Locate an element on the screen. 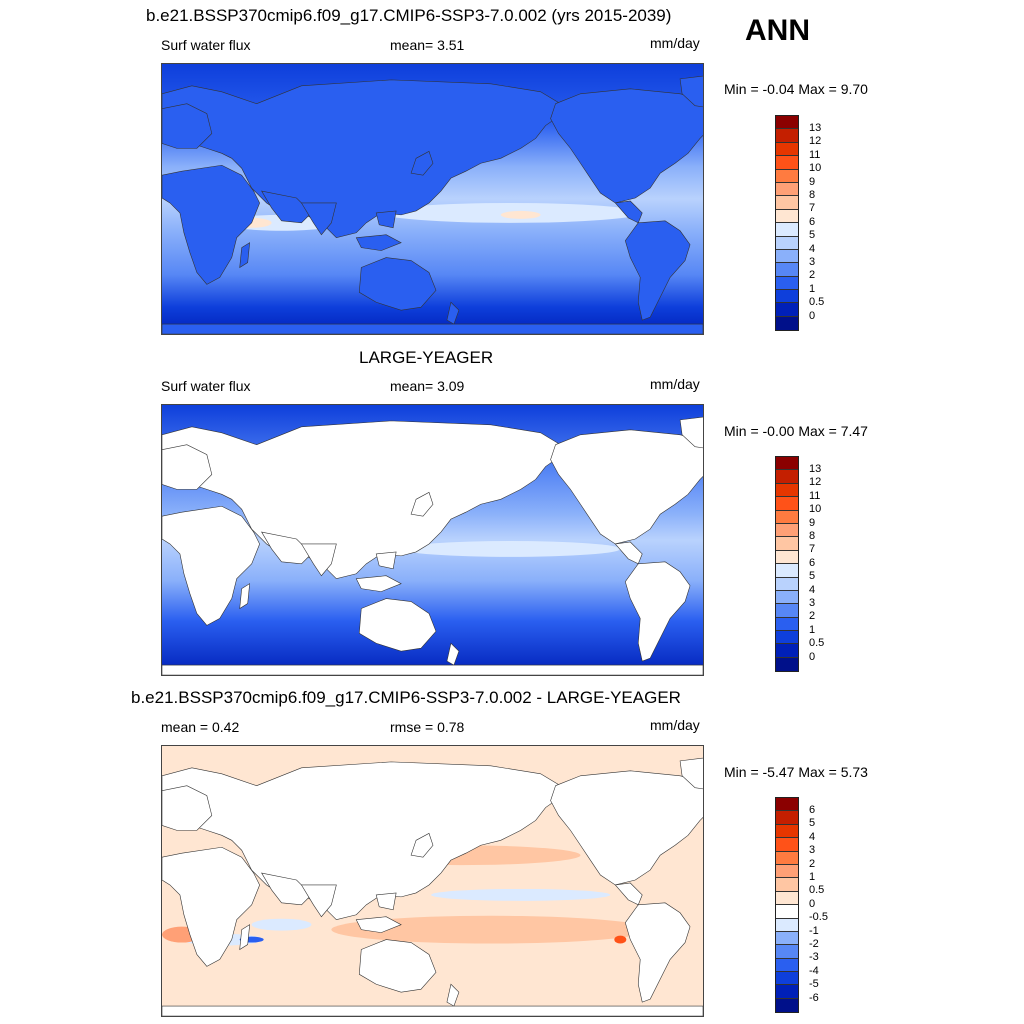 The height and width of the screenshot is (1024, 1024). panel-2-minmax: Min = -0.00 Max = 7.47 is located at coordinates (796, 431).